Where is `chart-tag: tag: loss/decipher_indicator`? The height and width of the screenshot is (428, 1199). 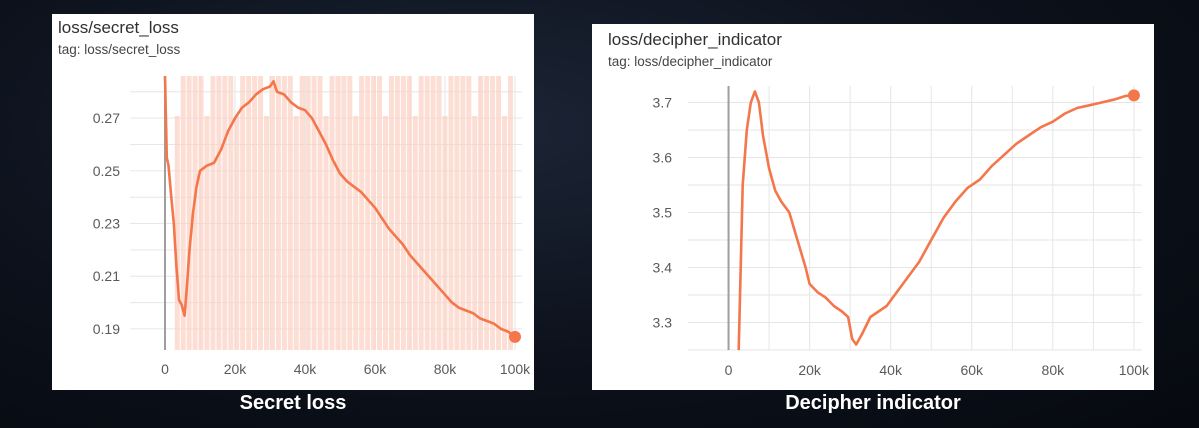 chart-tag: tag: loss/decipher_indicator is located at coordinates (690, 61).